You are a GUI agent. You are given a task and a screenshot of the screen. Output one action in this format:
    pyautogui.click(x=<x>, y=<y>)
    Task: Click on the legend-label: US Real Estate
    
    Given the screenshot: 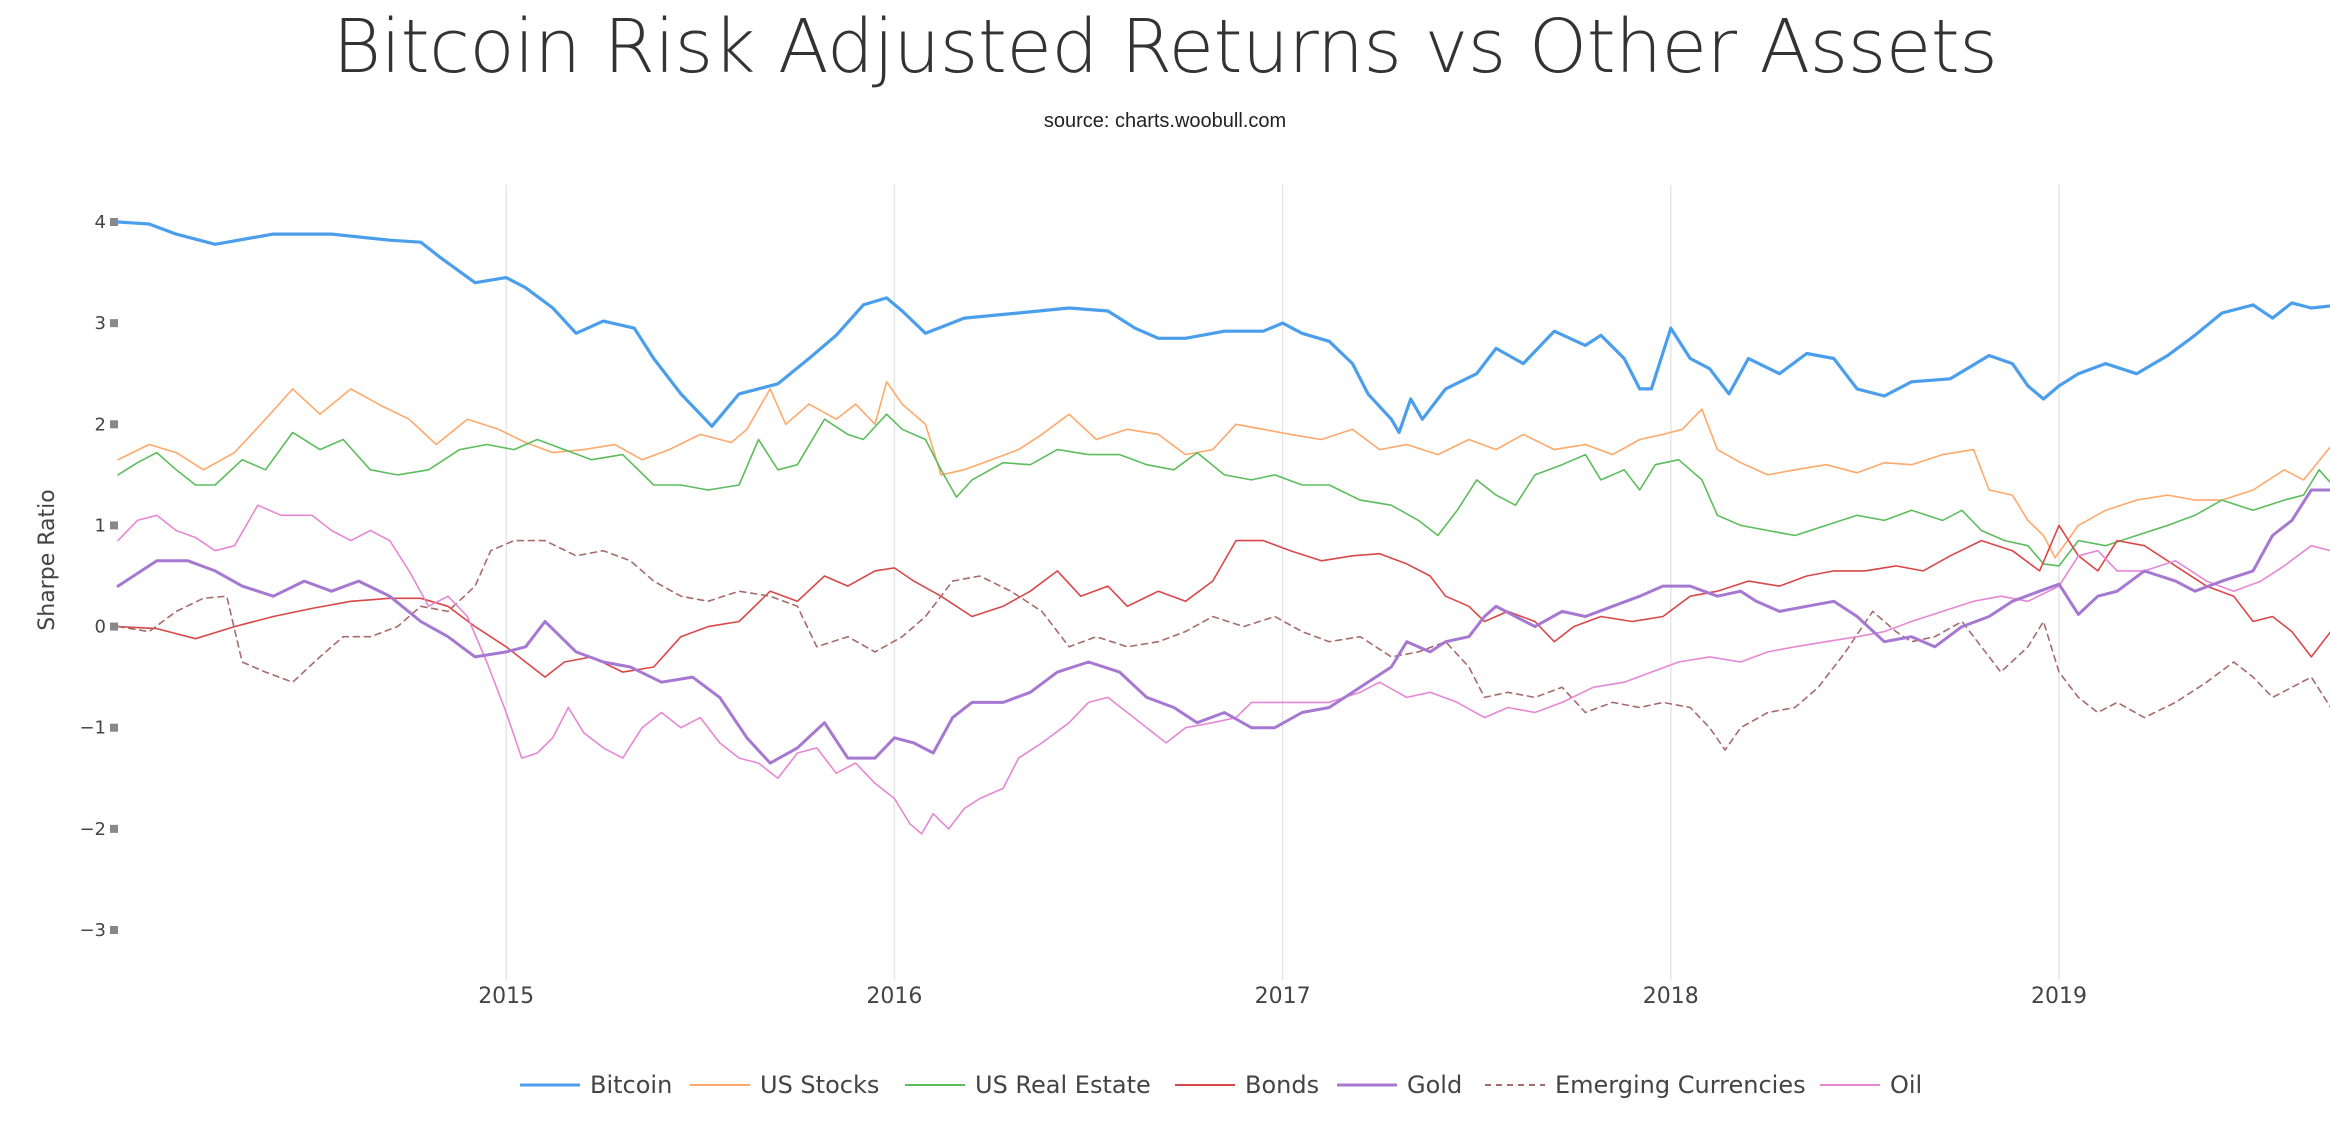 What is the action you would take?
    pyautogui.click(x=1063, y=1085)
    